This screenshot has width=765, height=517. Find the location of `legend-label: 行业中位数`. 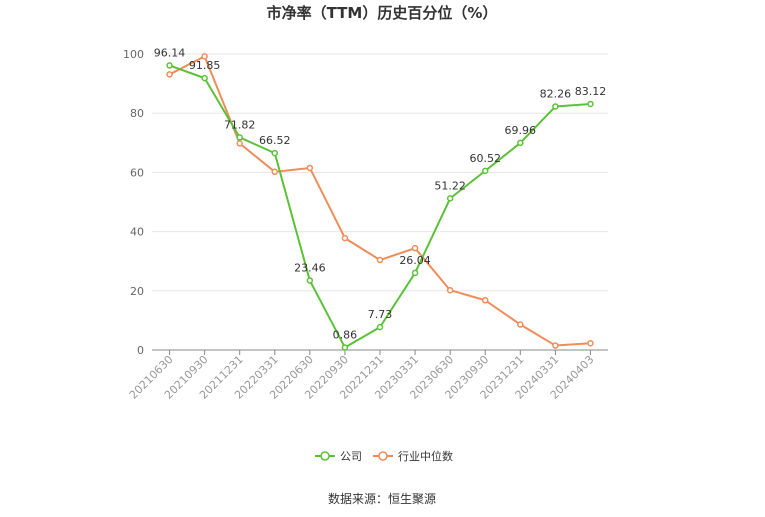

legend-label: 行业中位数 is located at coordinates (425, 456).